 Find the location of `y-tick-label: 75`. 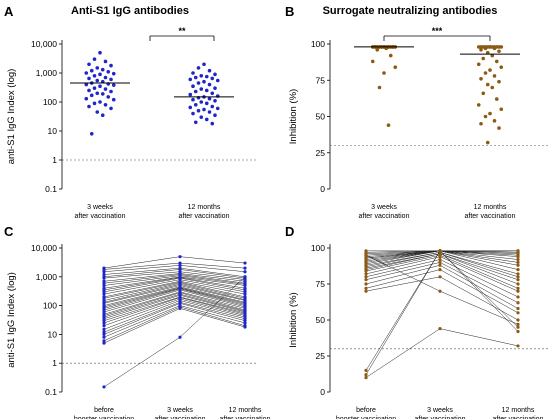

y-tick-label: 75 is located at coordinates (321, 284).